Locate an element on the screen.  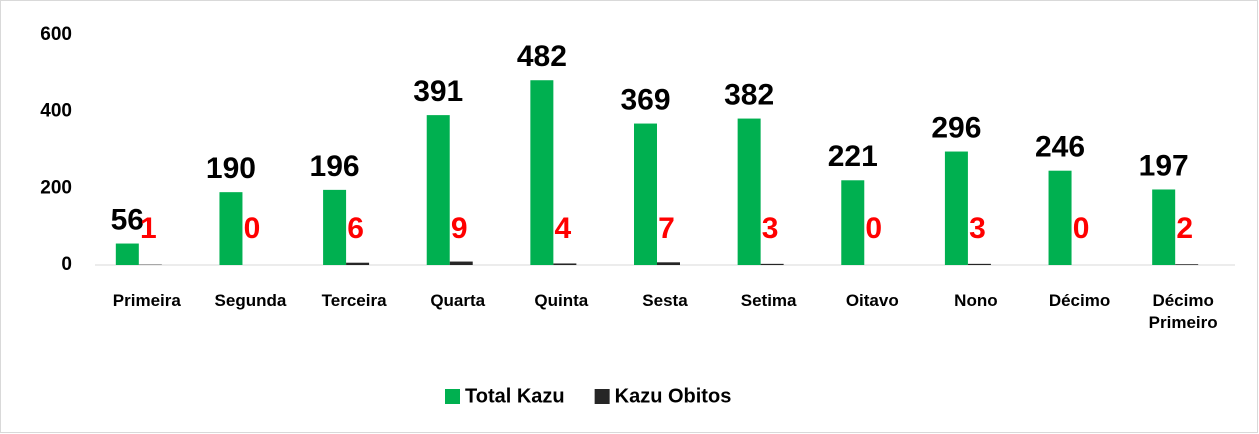
legend-label: Kazu Obitos is located at coordinates (673, 396).